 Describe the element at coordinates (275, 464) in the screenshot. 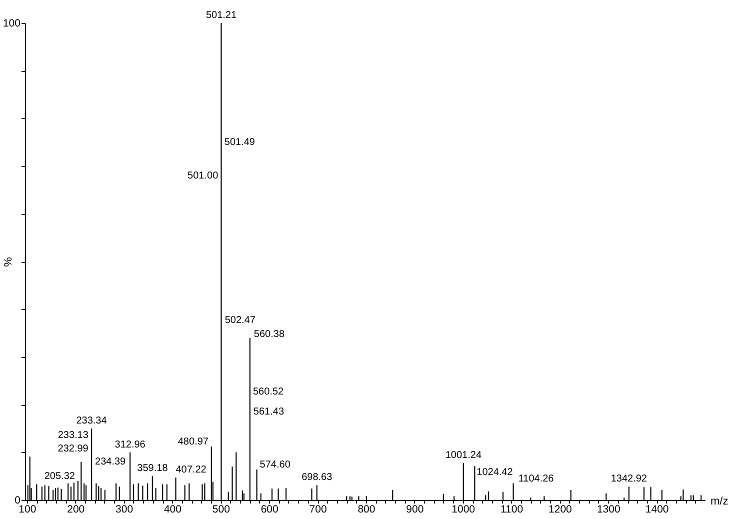

I see `annotation: 574.60` at that location.